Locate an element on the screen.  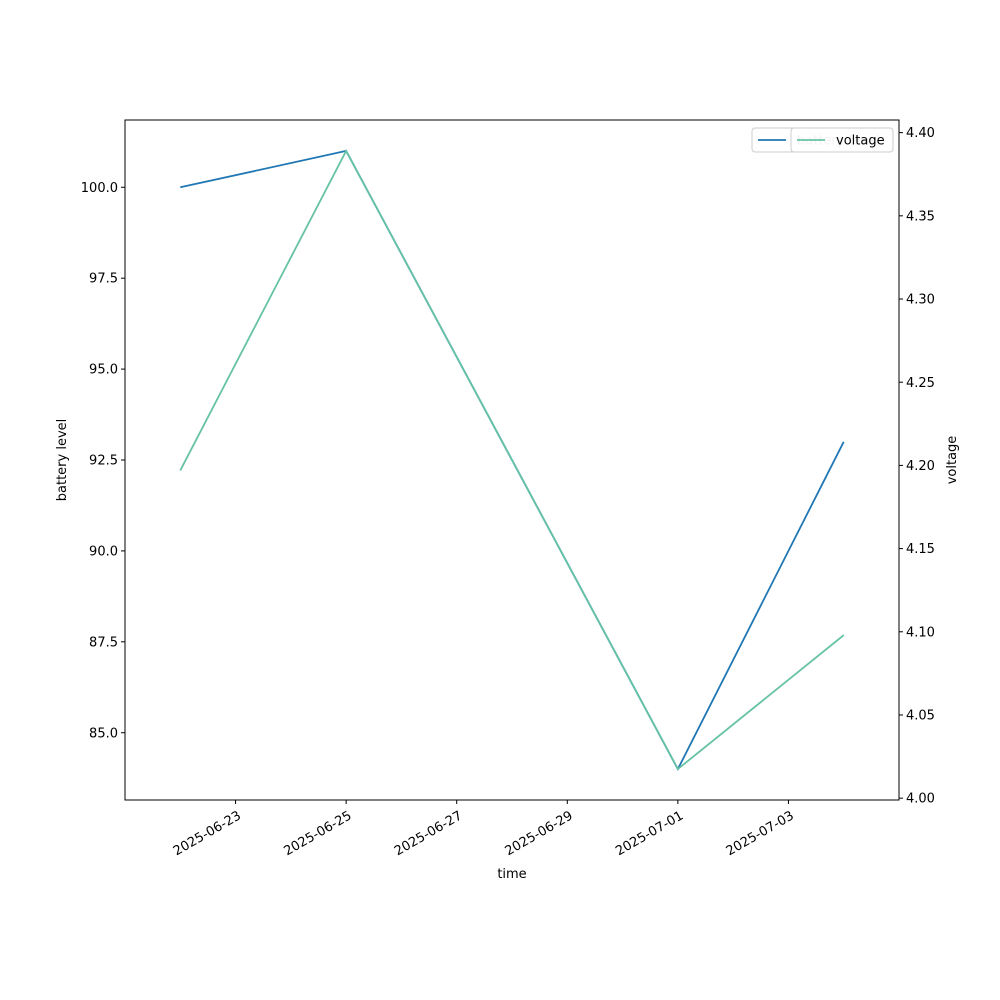
x-tick-label: 2025-06-25 is located at coordinates (317, 833).